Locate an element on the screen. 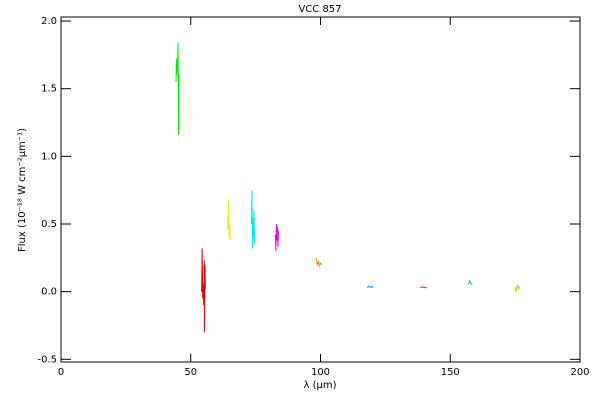  x-axis-label: λ (μm) is located at coordinates (319, 385).